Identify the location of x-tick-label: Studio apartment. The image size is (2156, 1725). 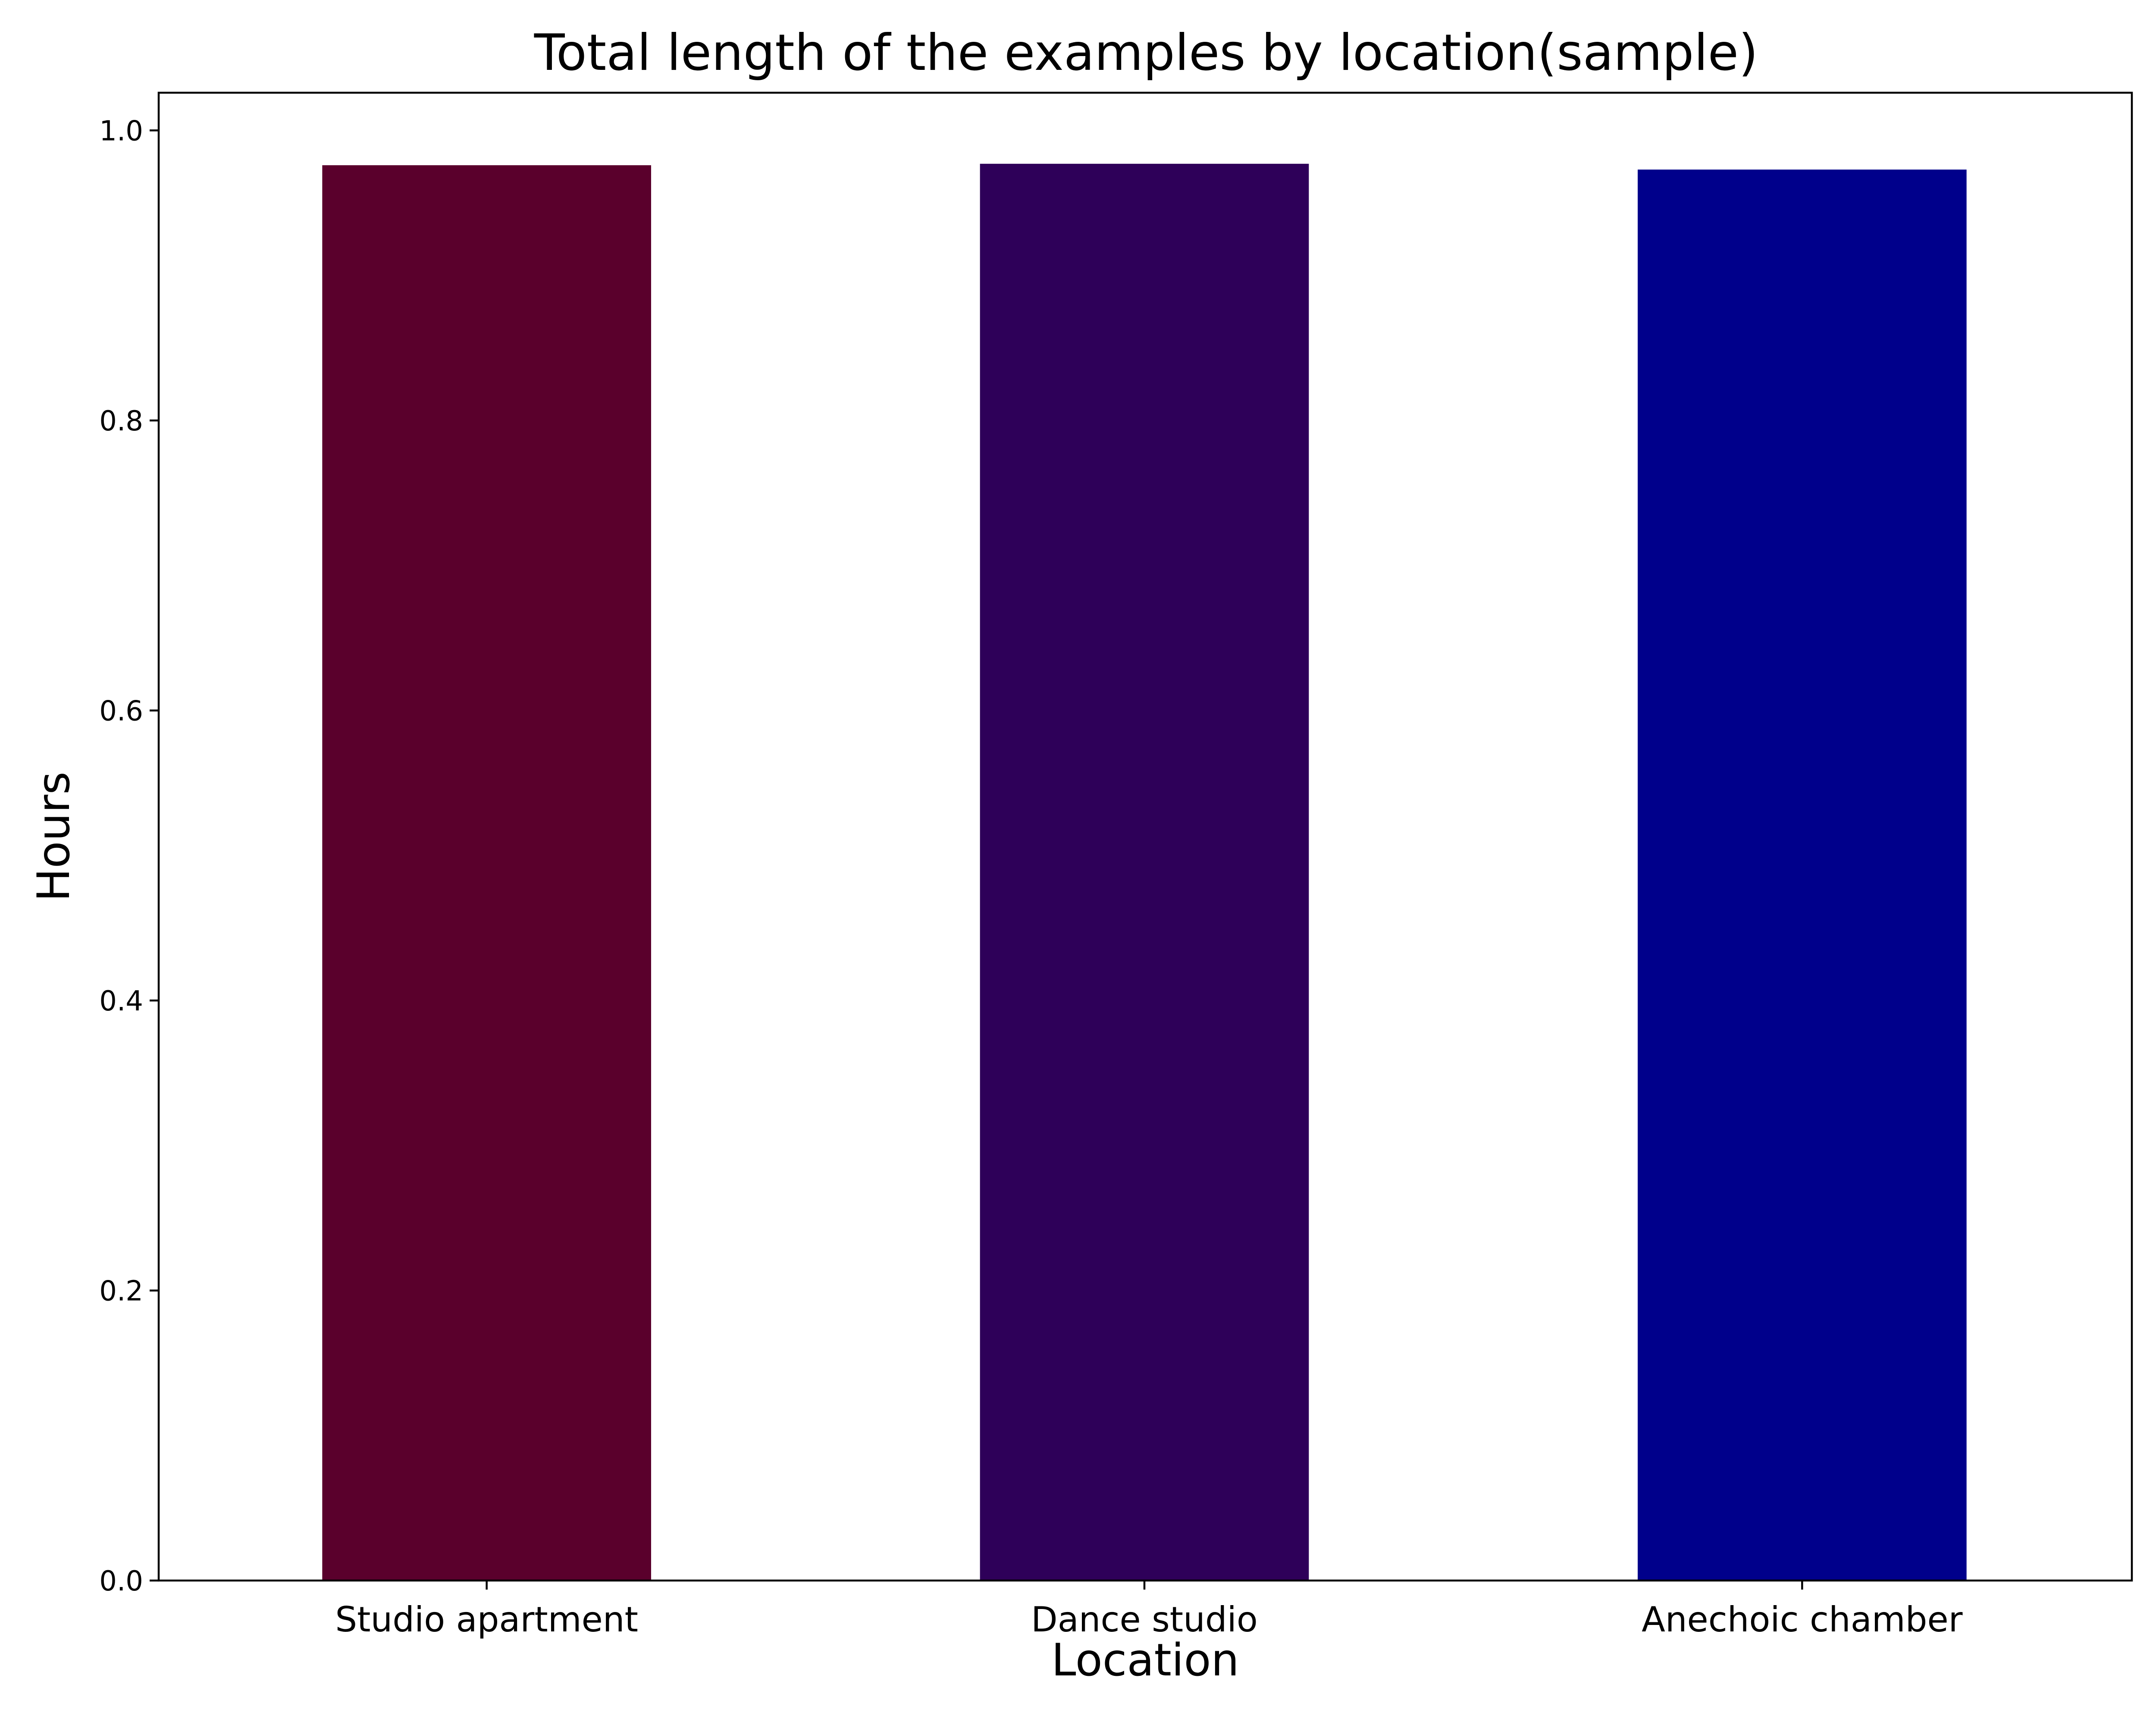
(486, 1620).